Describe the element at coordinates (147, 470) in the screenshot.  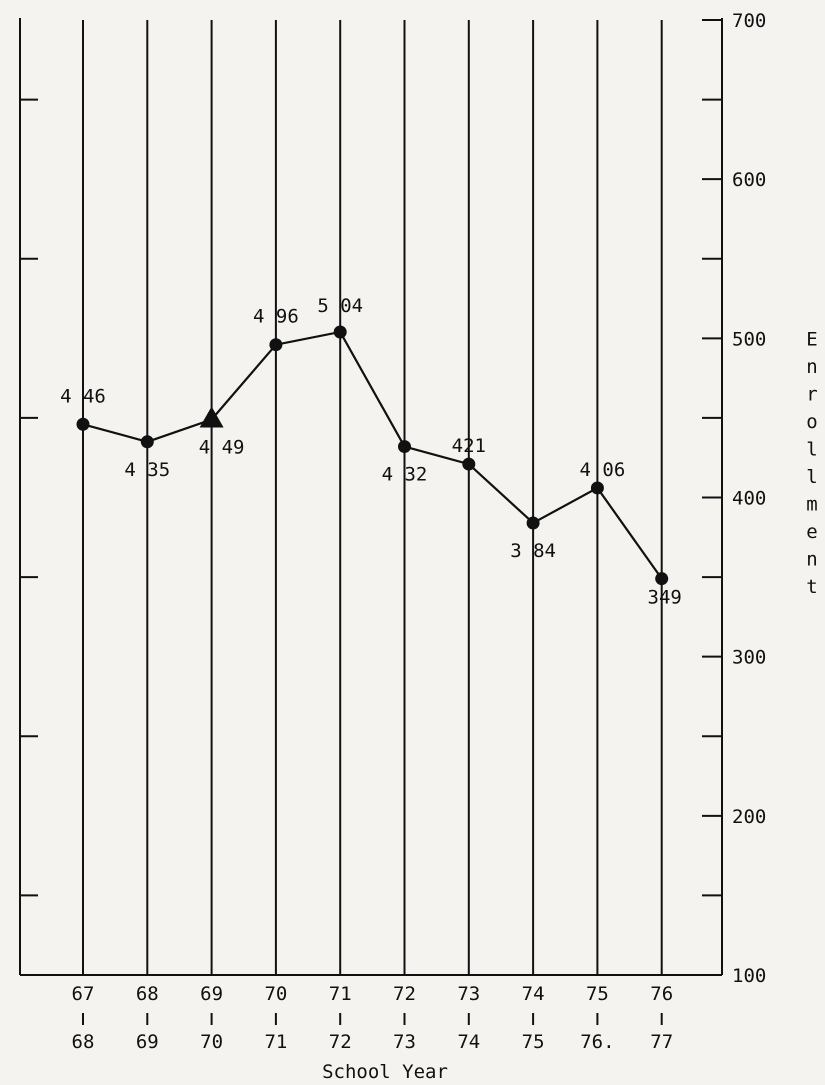
I see `data-label-1: 4 35` at that location.